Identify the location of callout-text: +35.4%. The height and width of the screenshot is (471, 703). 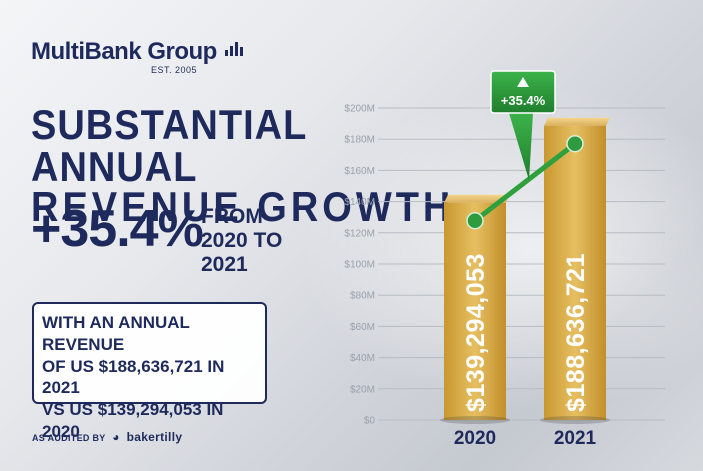
(523, 100).